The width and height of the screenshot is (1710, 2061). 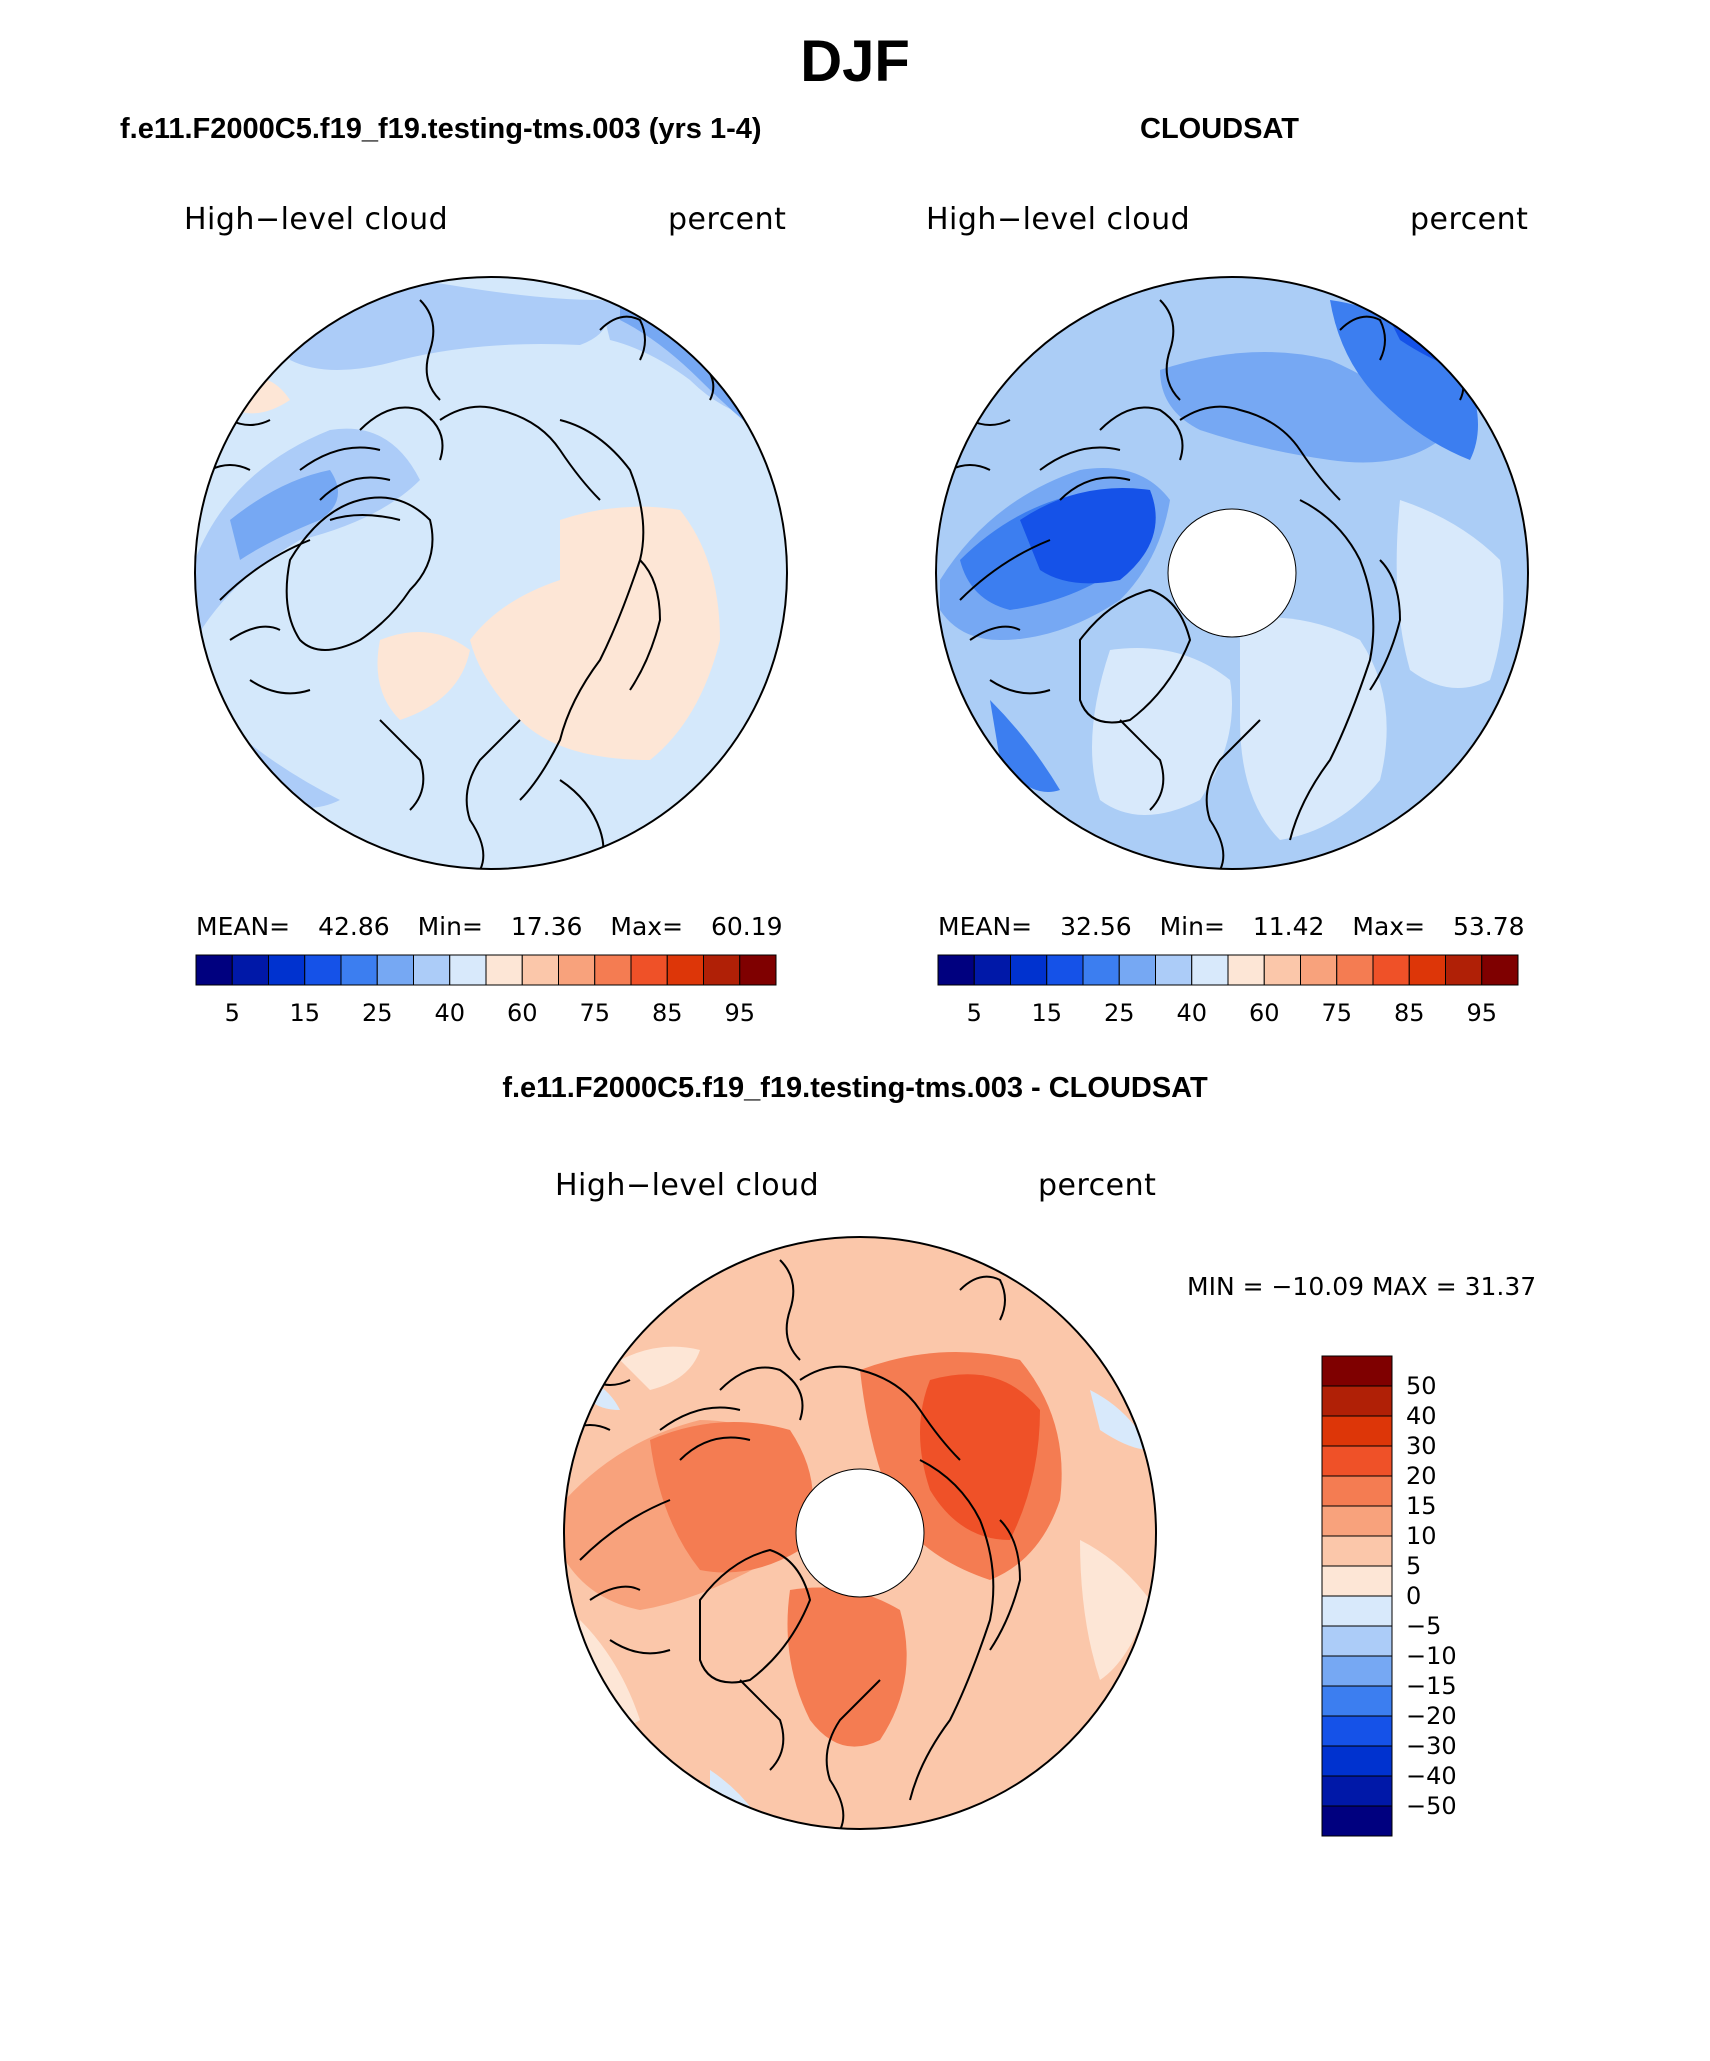 I want to click on diff-colorbar-tick-label: 50, so click(x=1421, y=1386).